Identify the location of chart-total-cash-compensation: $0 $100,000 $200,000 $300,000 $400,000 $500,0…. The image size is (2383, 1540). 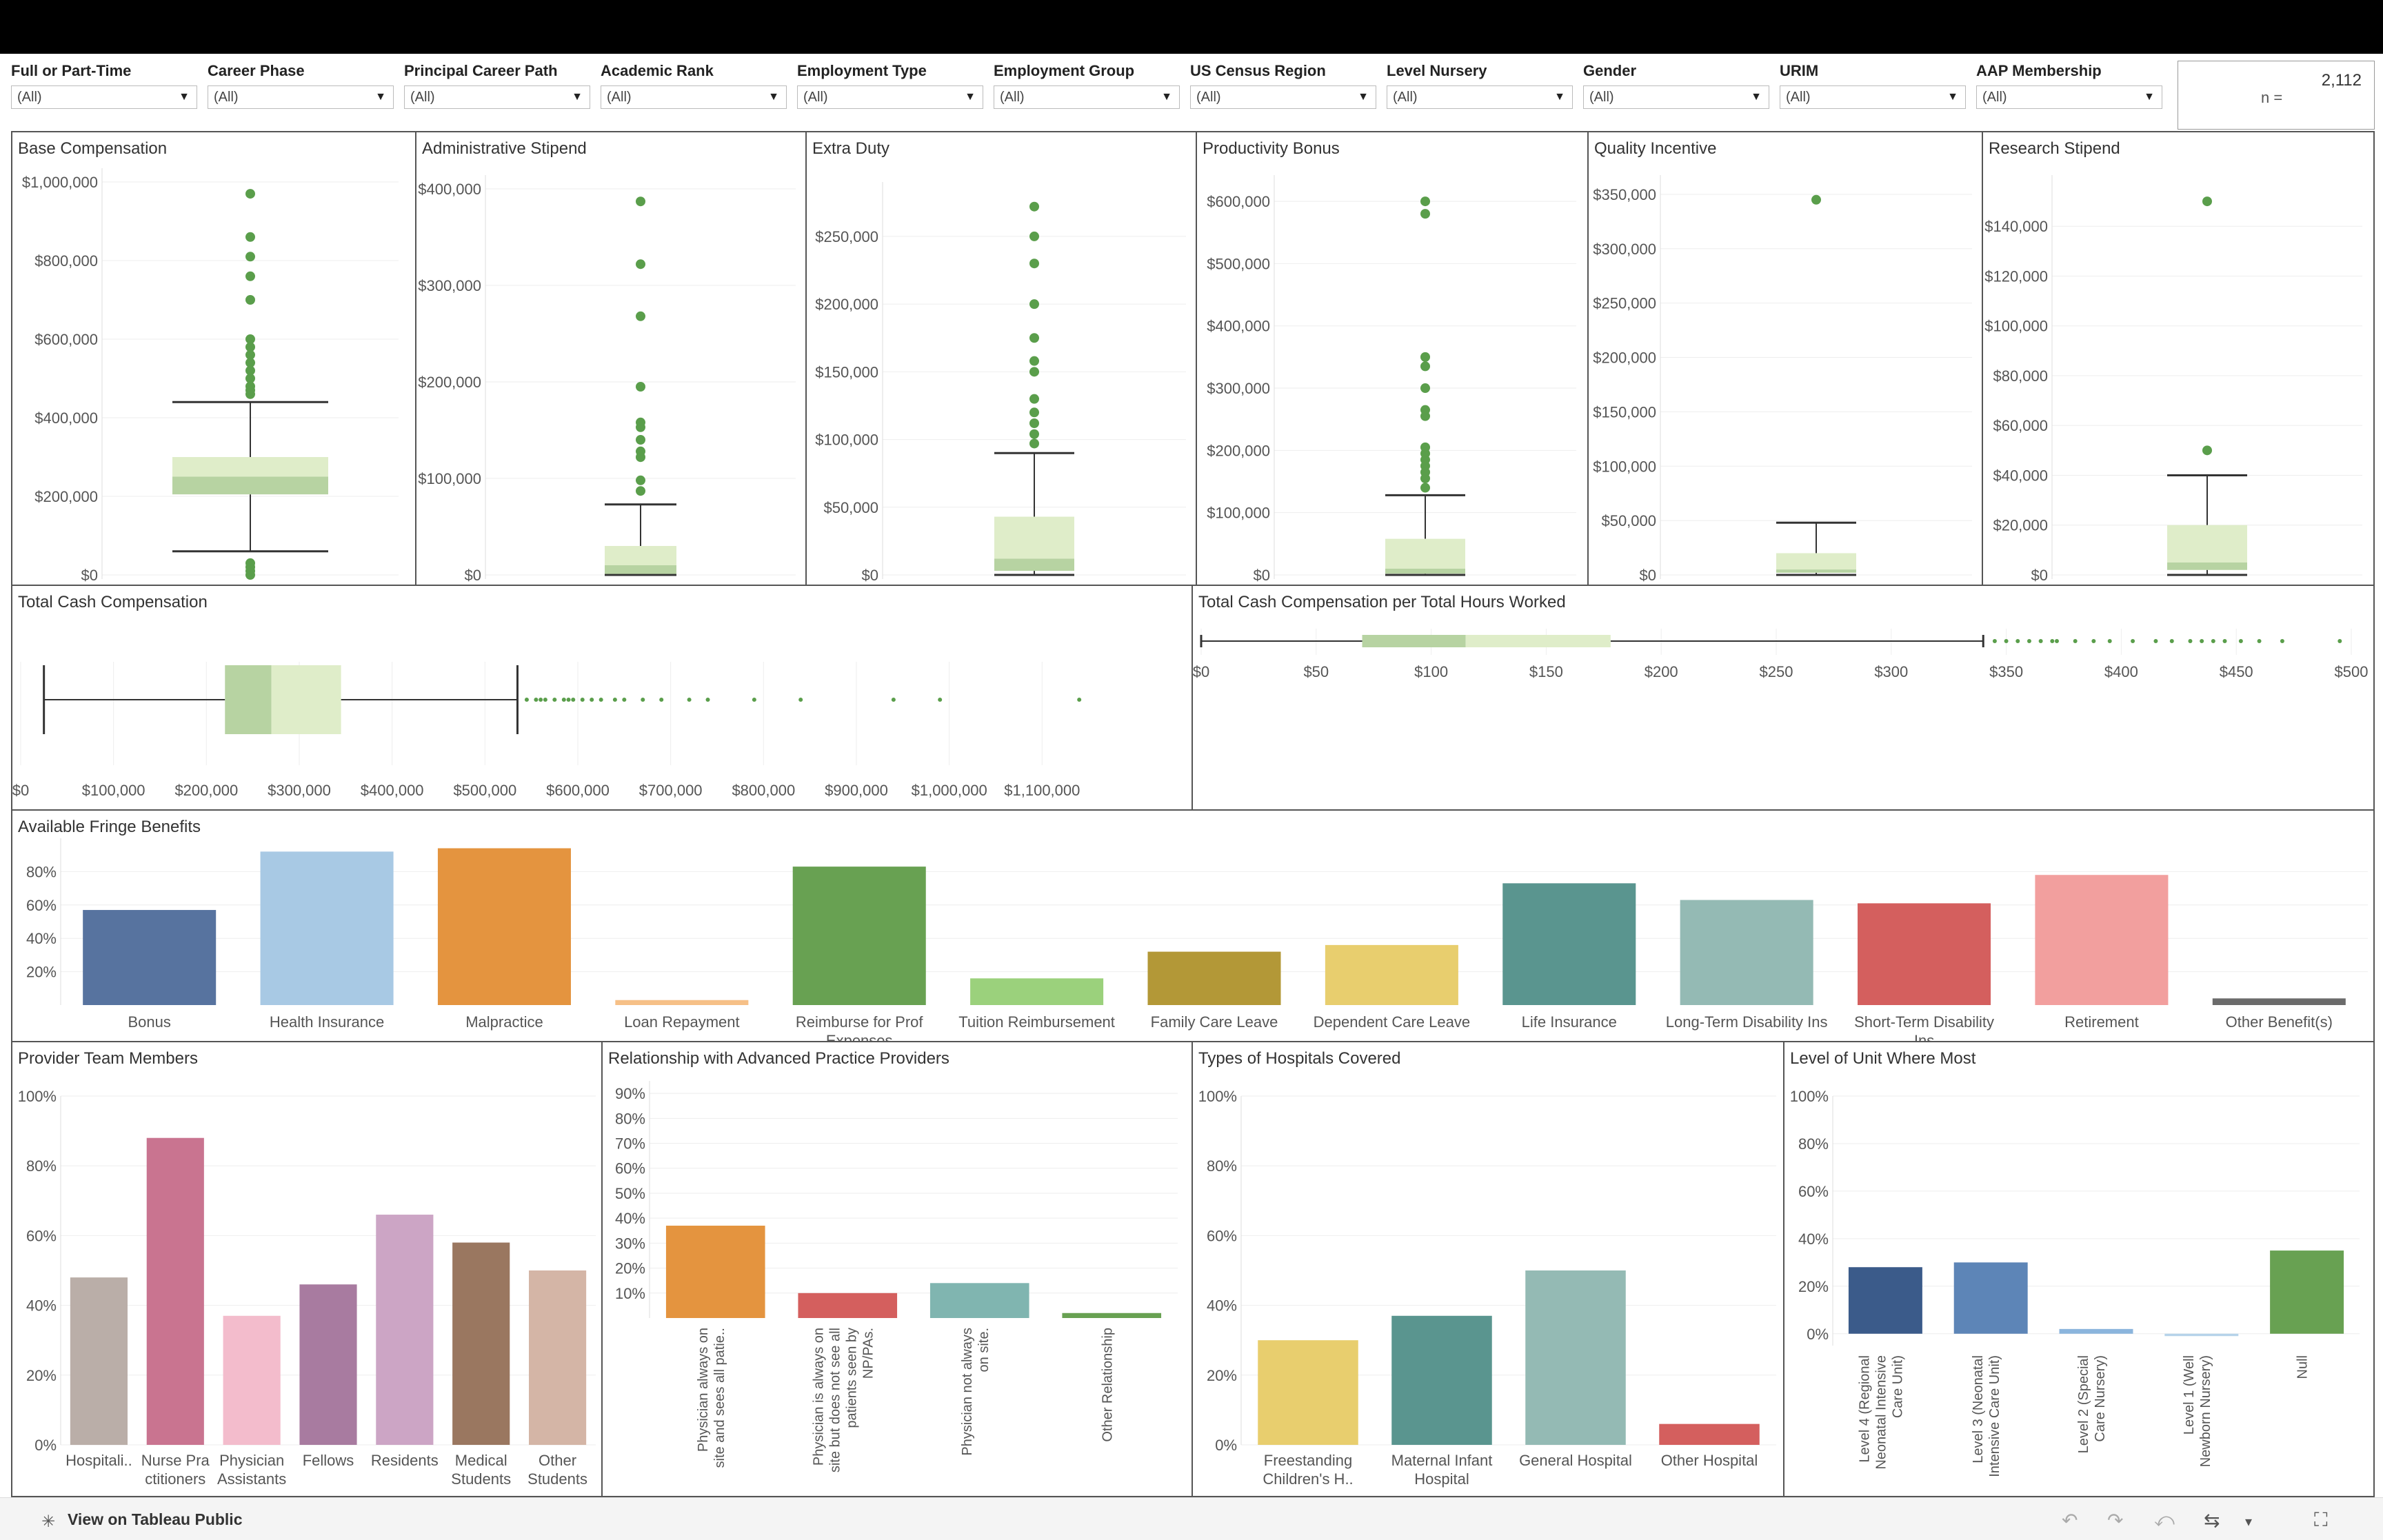
(603, 699).